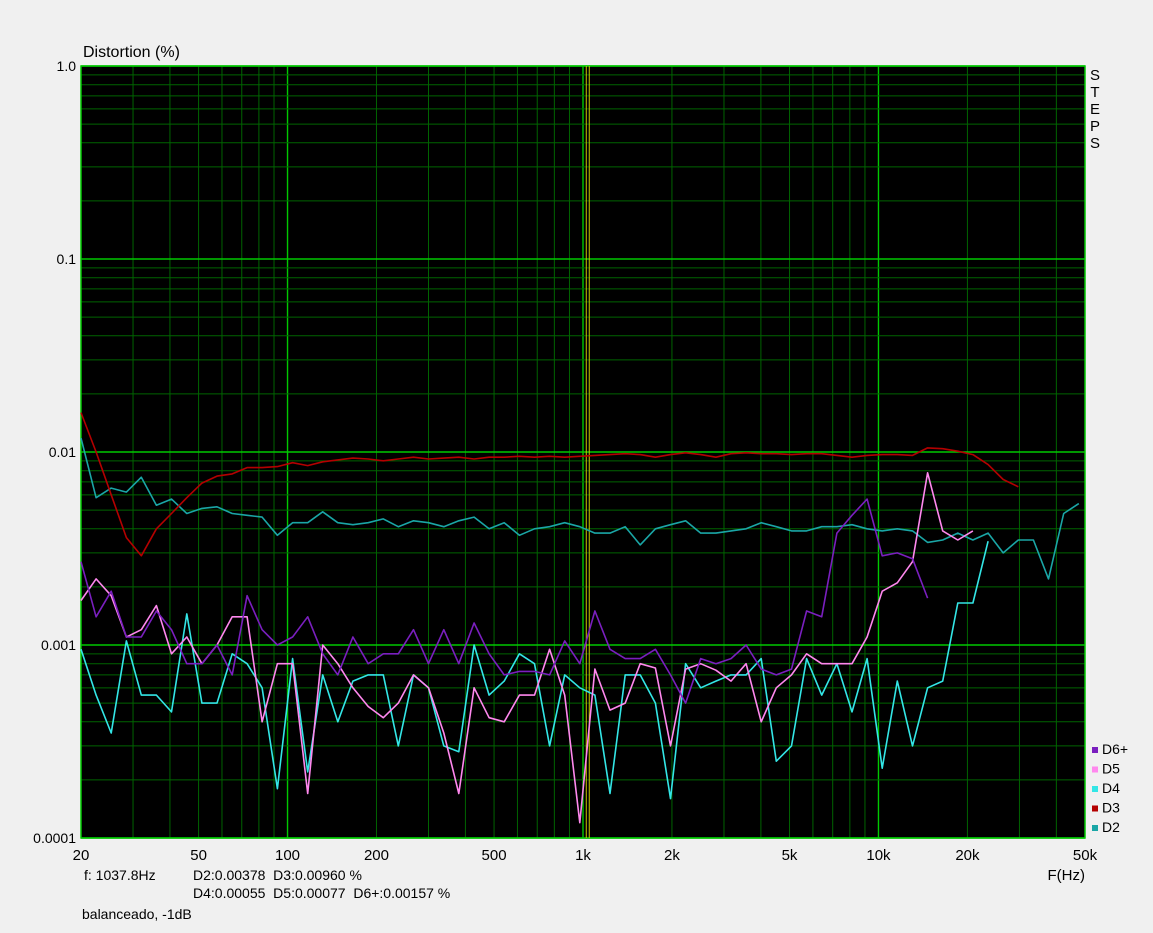  I want to click on legend-label: D2, so click(1111, 827).